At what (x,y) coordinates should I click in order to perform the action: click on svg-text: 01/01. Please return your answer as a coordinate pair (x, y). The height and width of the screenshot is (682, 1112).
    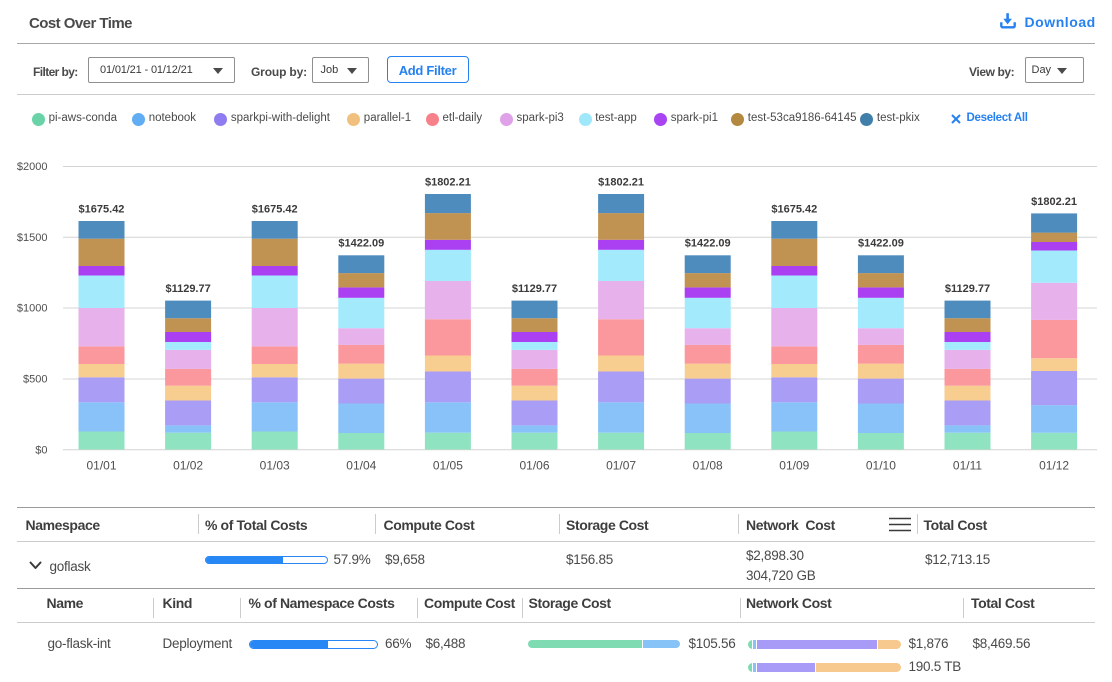
    Looking at the image, I should click on (101, 466).